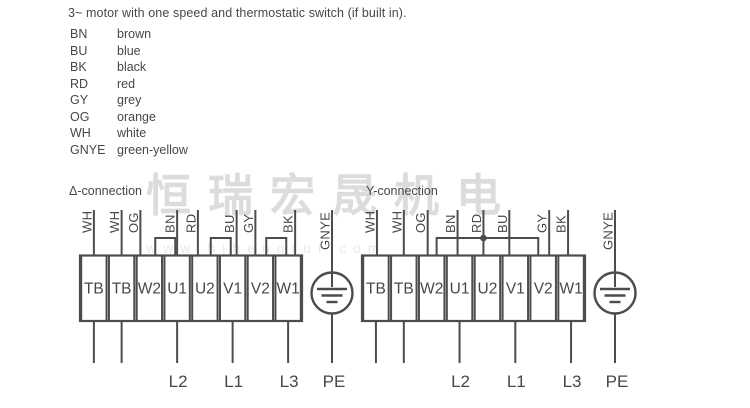 This screenshot has height=408, width=750. What do you see at coordinates (402, 191) in the screenshot?
I see `y-connection-label: Y-connection` at bounding box center [402, 191].